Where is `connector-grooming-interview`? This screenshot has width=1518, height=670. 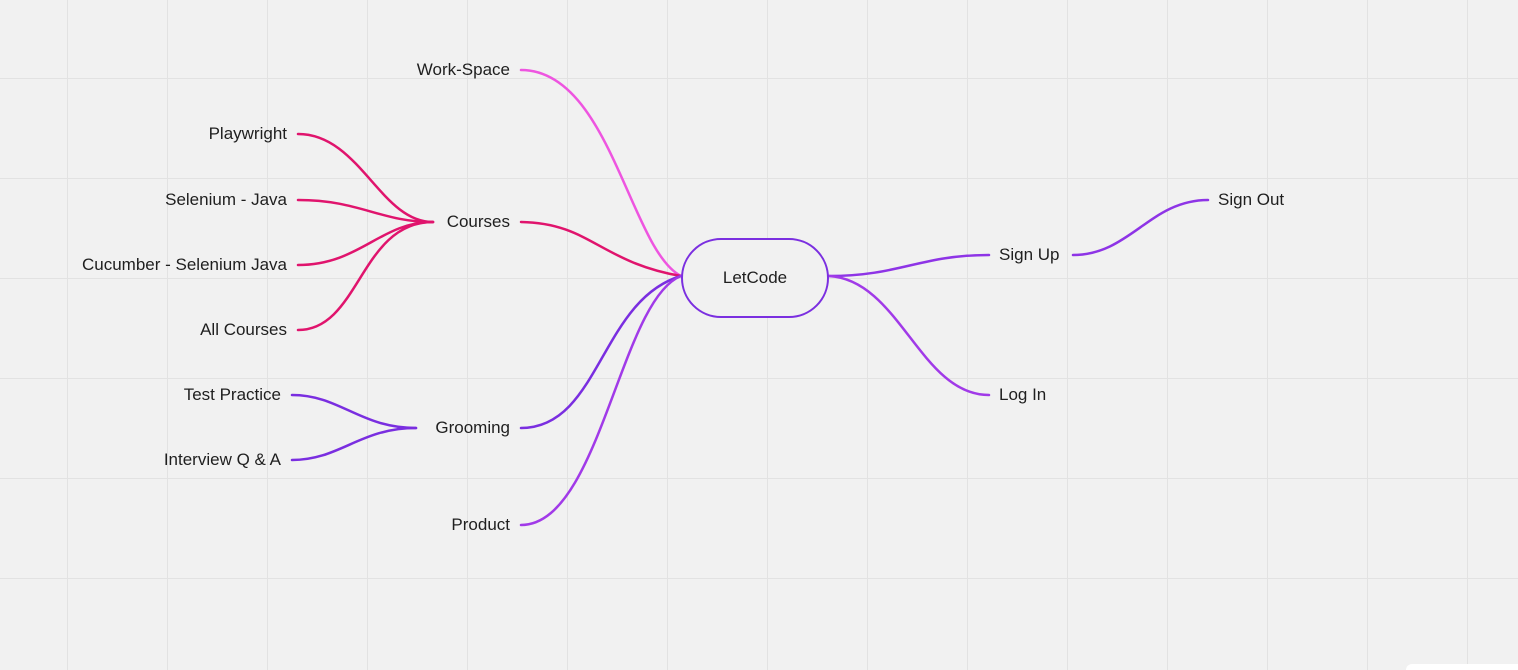
connector-grooming-interview is located at coordinates (354, 444).